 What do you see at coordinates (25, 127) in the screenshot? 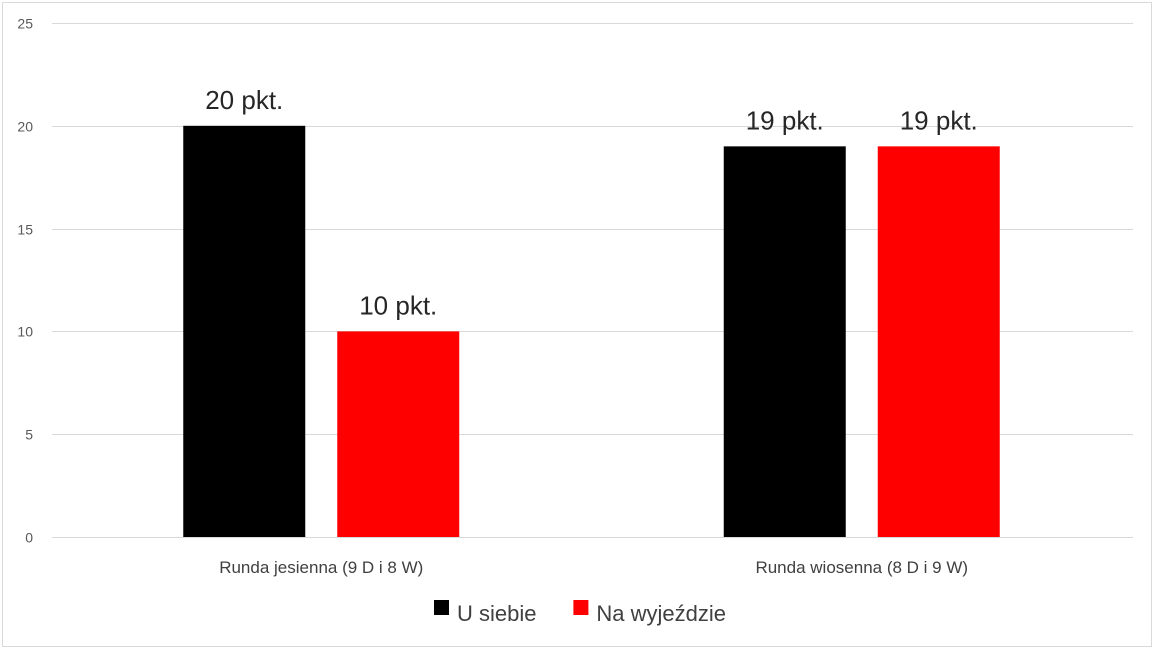
I see `y-tick-label: 20` at bounding box center [25, 127].